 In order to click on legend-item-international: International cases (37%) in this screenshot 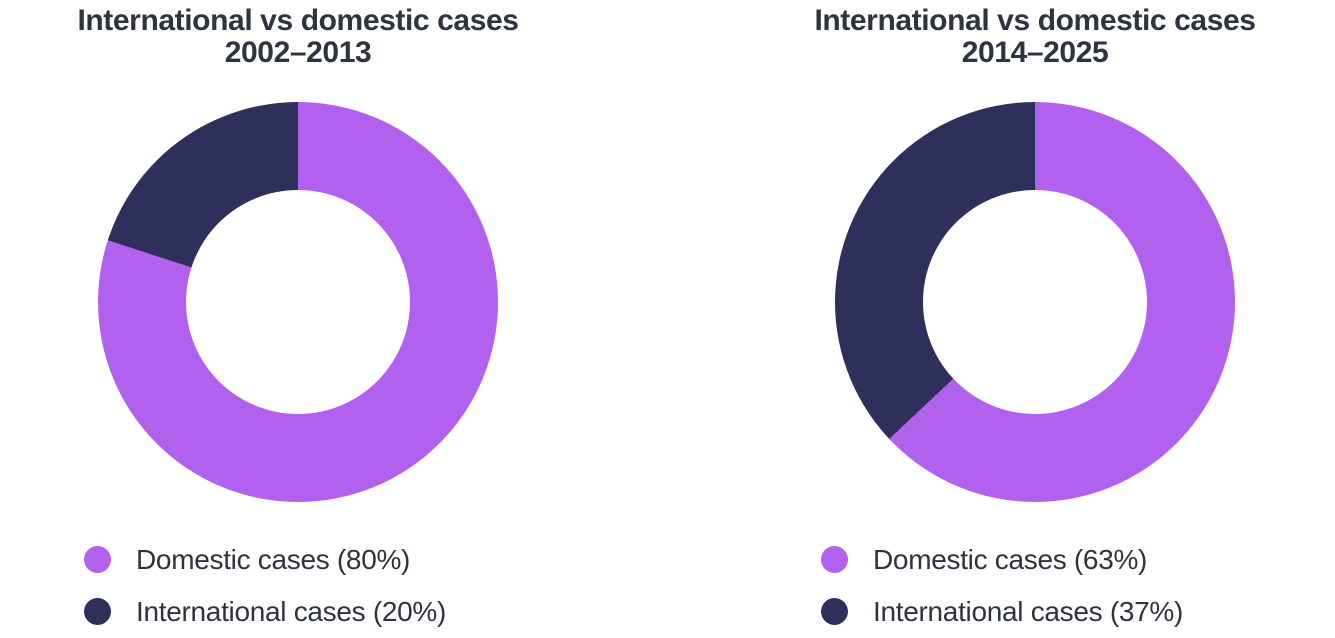, I will do `click(1002, 611)`.